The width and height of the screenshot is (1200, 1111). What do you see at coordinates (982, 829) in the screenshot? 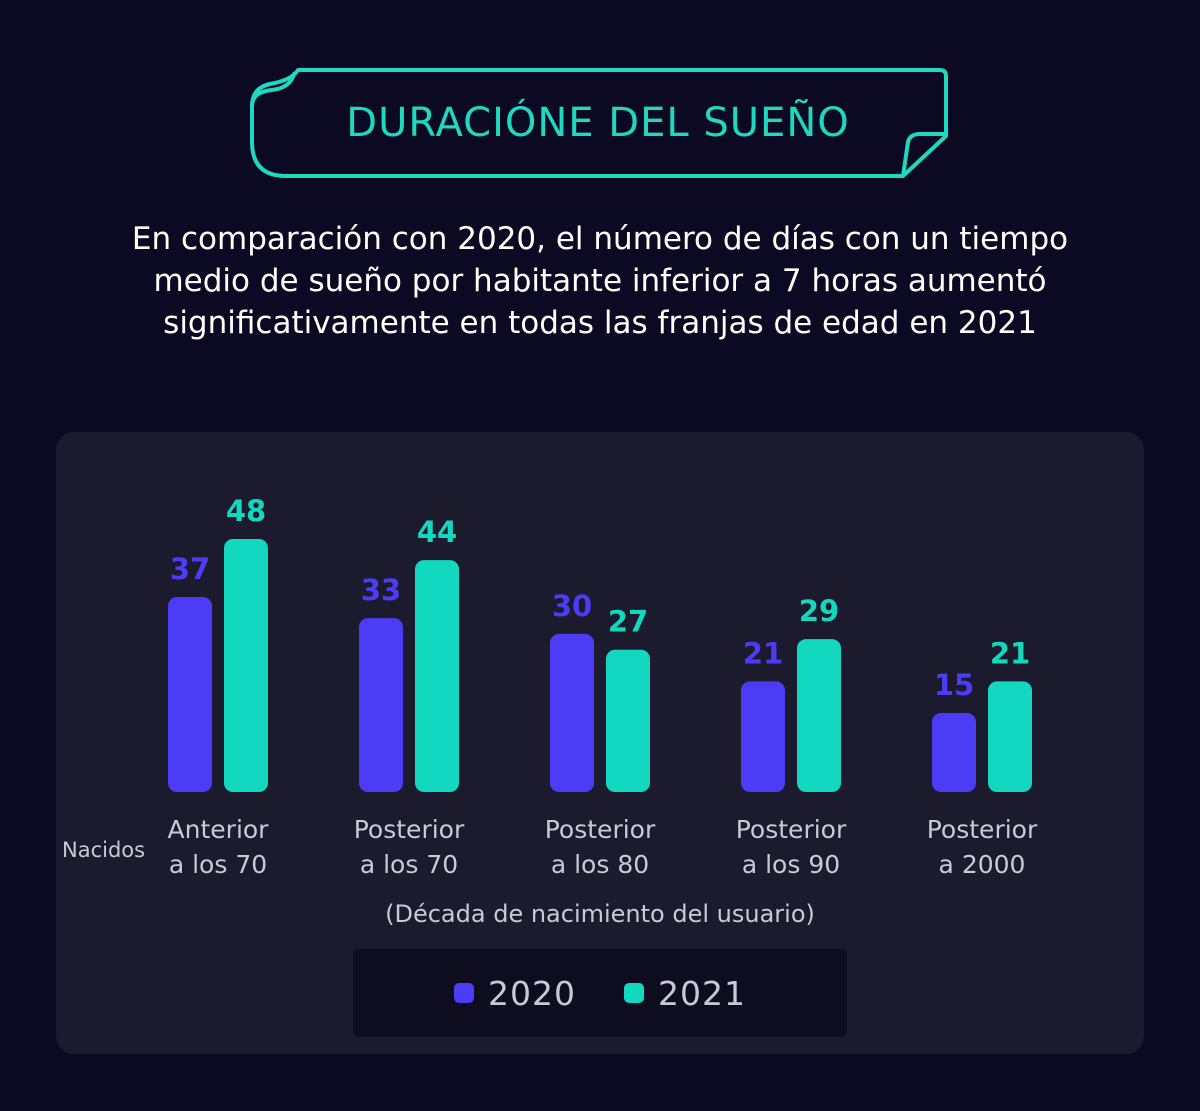
I see `x-tick-label-4-0: Posterior` at bounding box center [982, 829].